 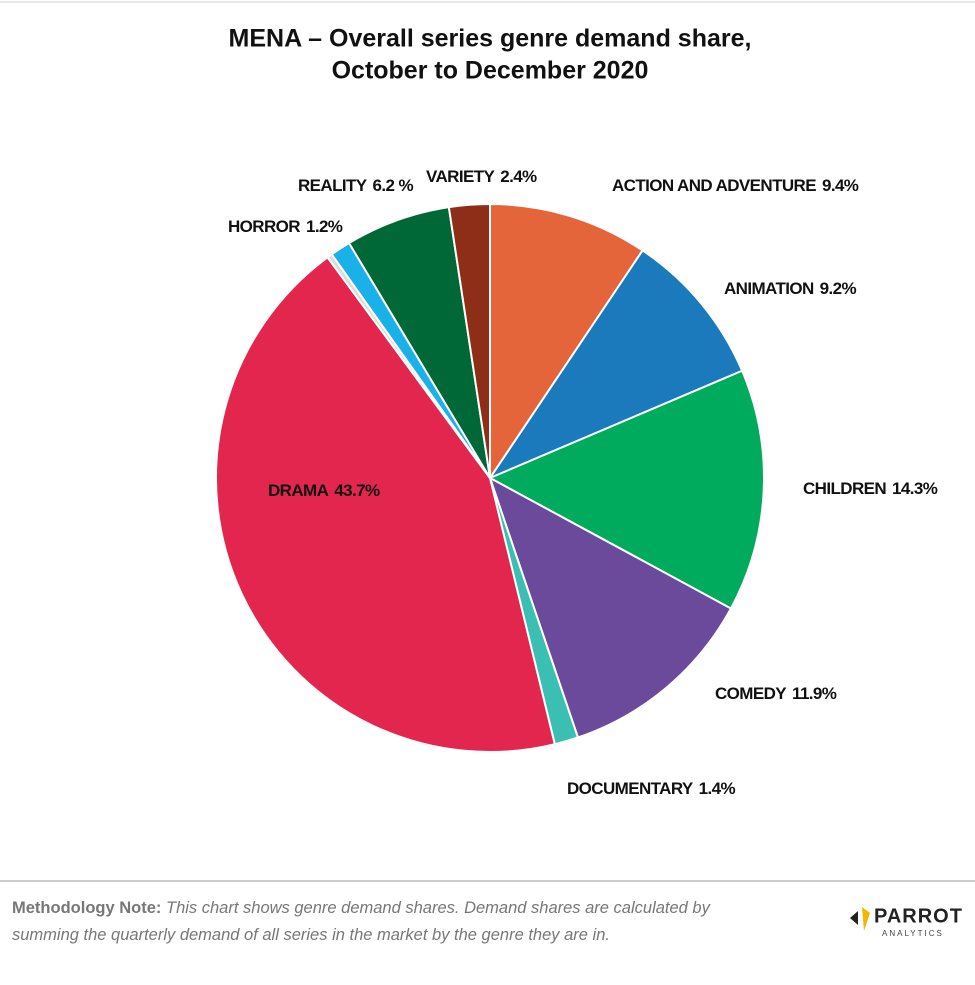 What do you see at coordinates (838, 288) in the screenshot?
I see `value-label: 9.2%` at bounding box center [838, 288].